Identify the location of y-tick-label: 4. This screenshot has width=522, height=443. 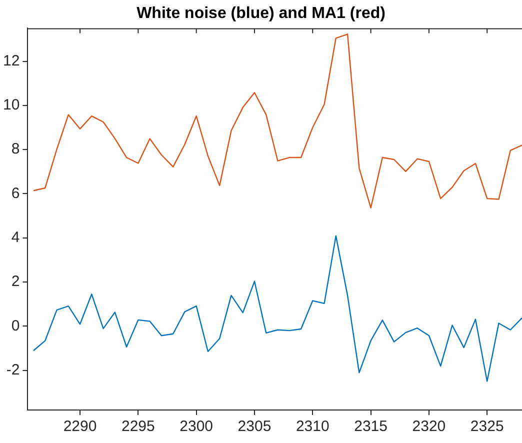
(15, 237).